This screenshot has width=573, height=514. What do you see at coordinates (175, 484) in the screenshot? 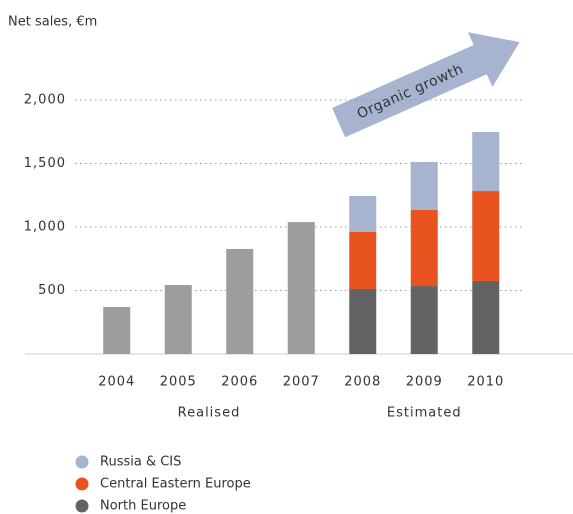
I see `legend-label: Central Eastern Europe` at bounding box center [175, 484].